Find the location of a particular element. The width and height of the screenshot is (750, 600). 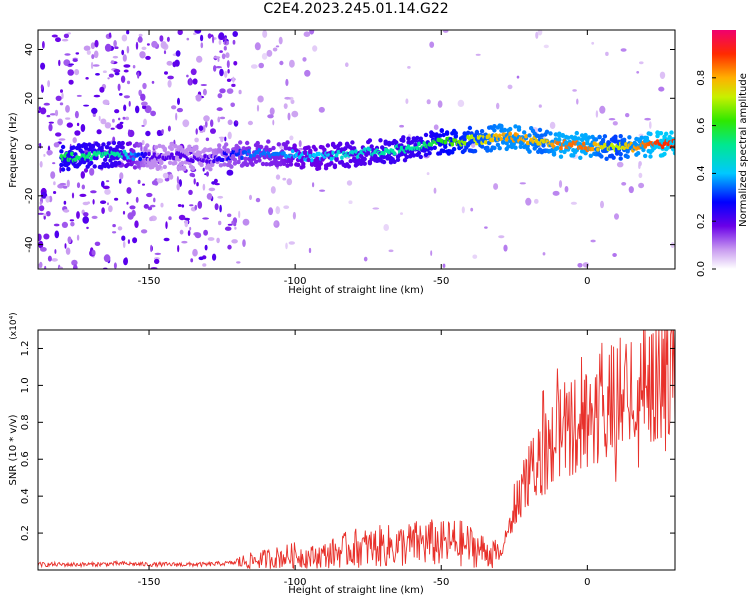

colorbar-tick-label: 0.4 is located at coordinates (701, 173).